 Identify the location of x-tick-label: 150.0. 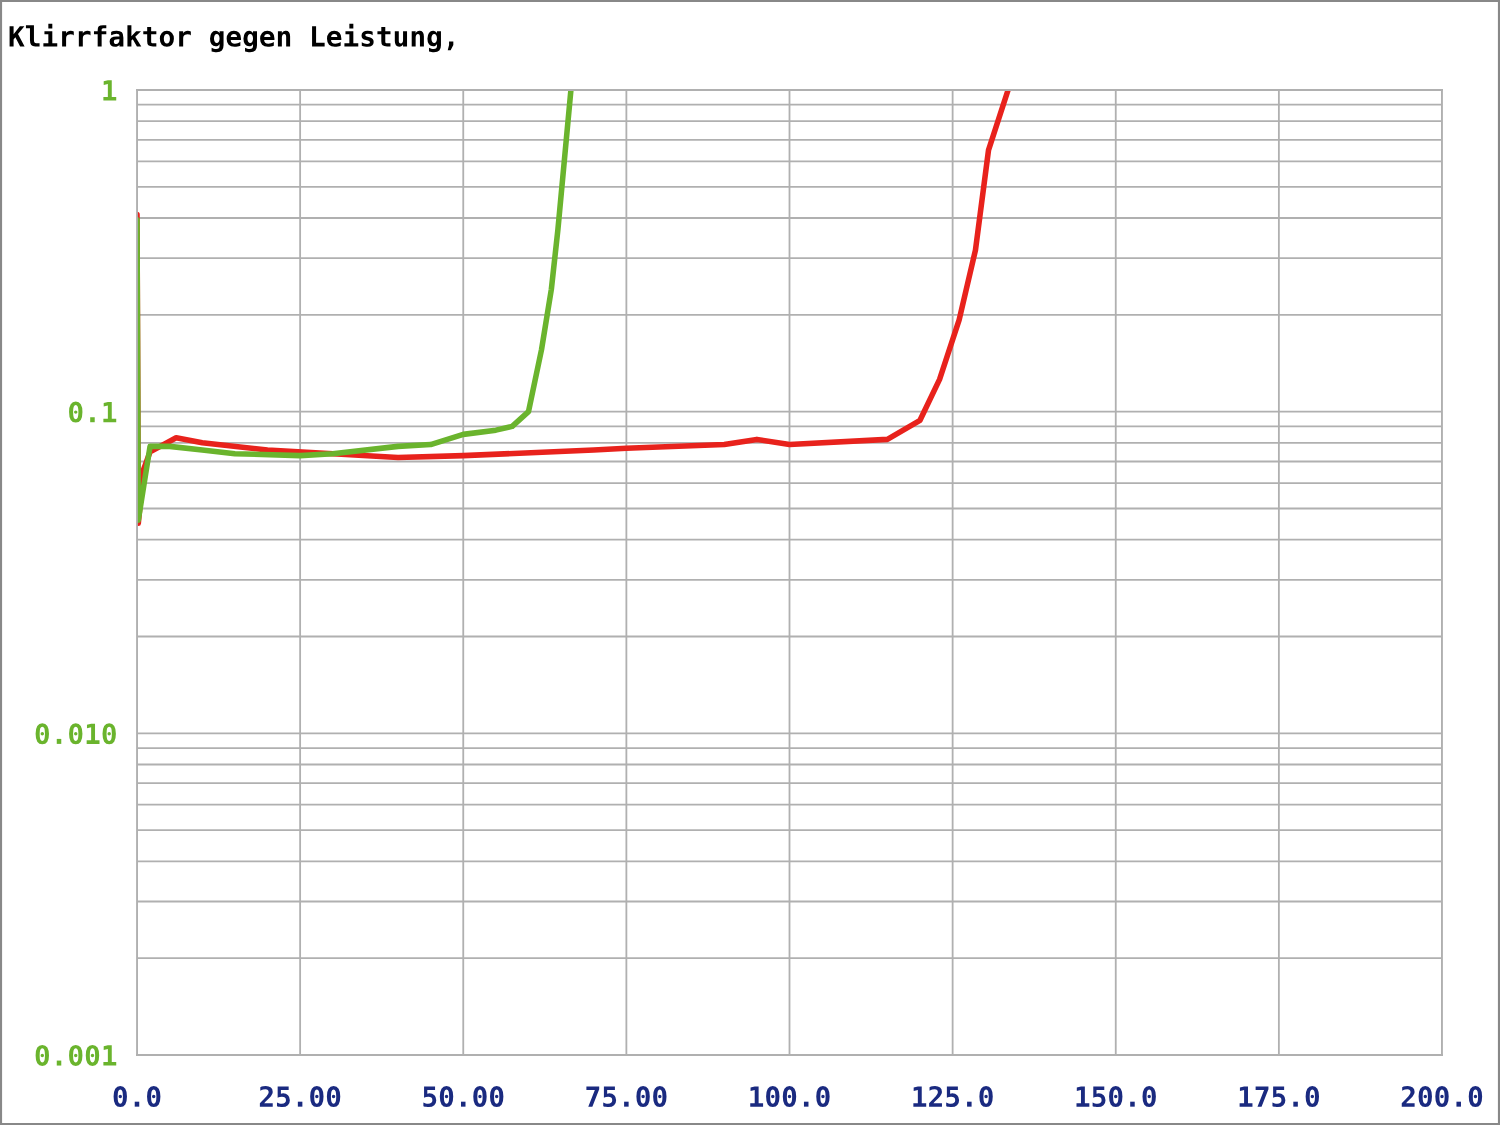
(1116, 1097).